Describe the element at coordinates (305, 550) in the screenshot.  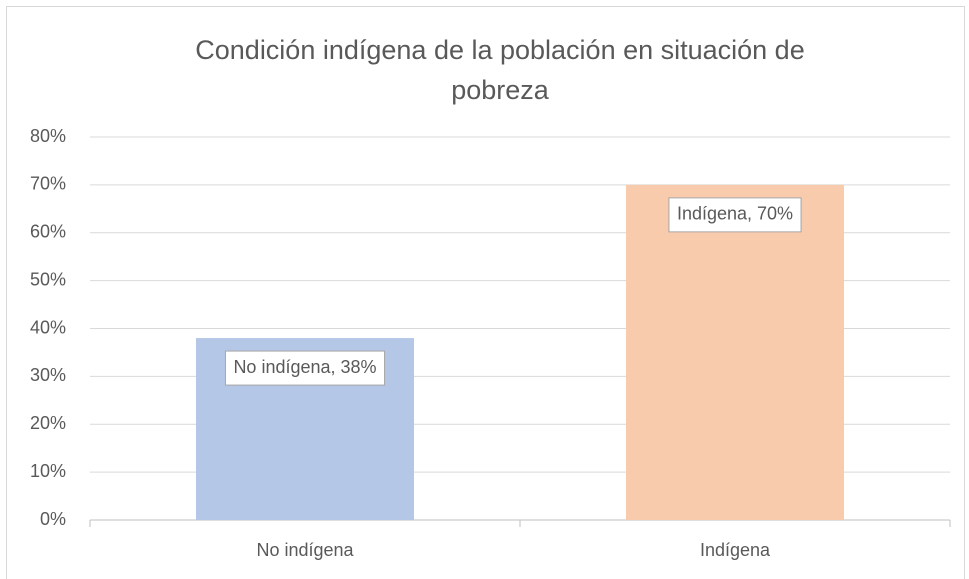
I see `x-tick-label: No indígena` at that location.